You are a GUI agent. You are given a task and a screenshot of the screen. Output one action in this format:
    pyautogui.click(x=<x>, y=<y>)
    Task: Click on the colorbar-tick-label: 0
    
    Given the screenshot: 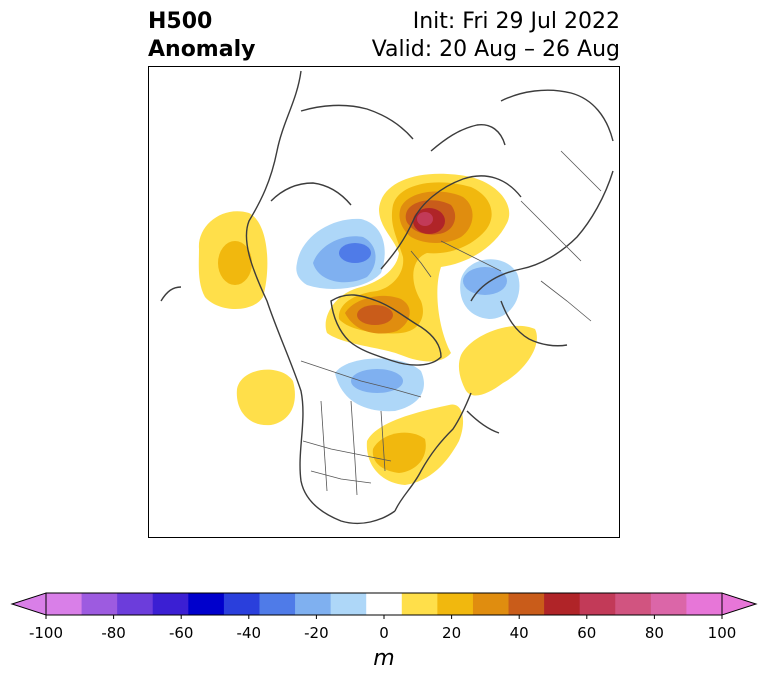 What is the action you would take?
    pyautogui.click(x=384, y=633)
    